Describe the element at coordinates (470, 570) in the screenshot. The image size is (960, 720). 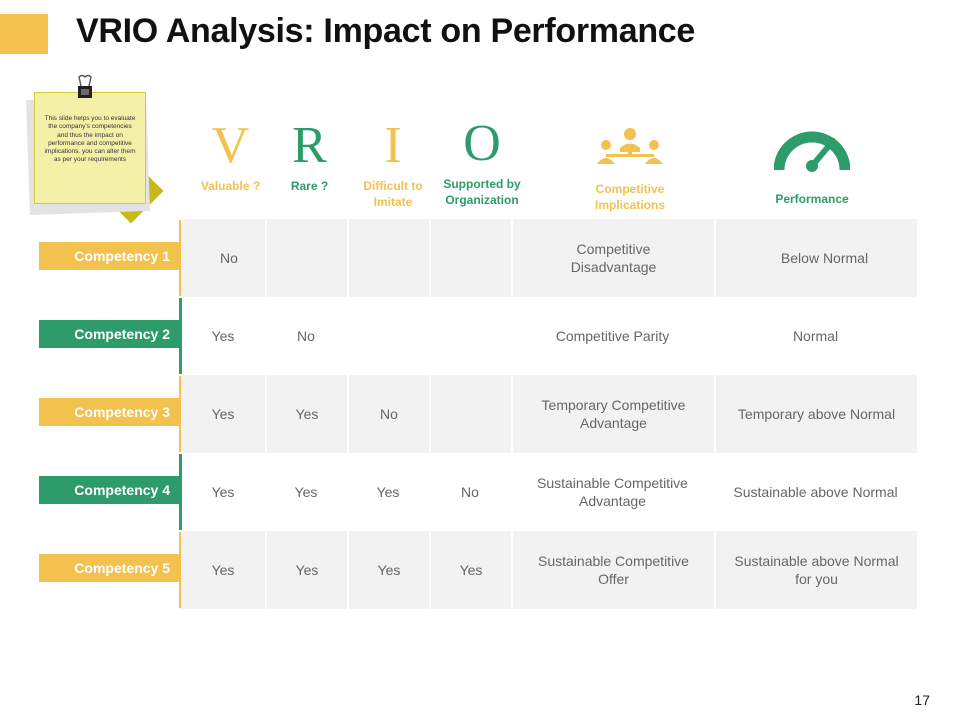
I see `cell-organization: Yes` at that location.